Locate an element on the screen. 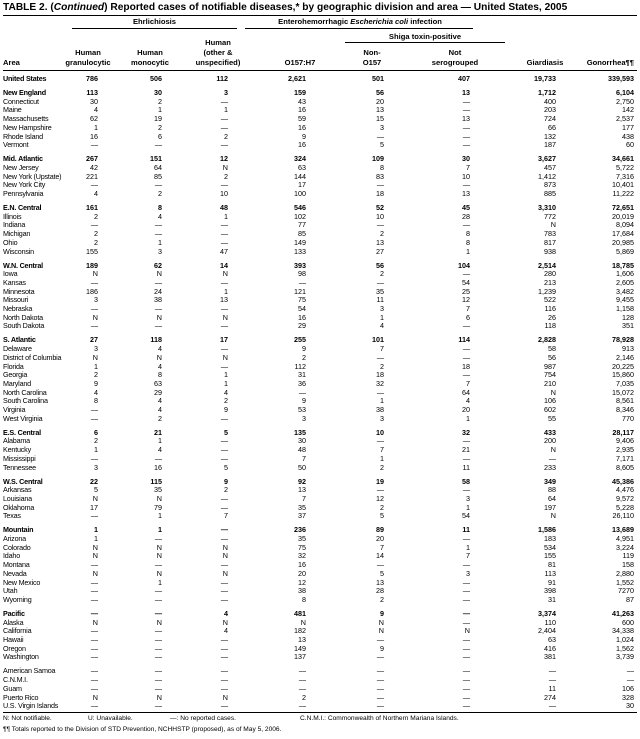  table-row: New Mexico — 1 — 12 13 — 91 1,552 is located at coordinates (320, 582).